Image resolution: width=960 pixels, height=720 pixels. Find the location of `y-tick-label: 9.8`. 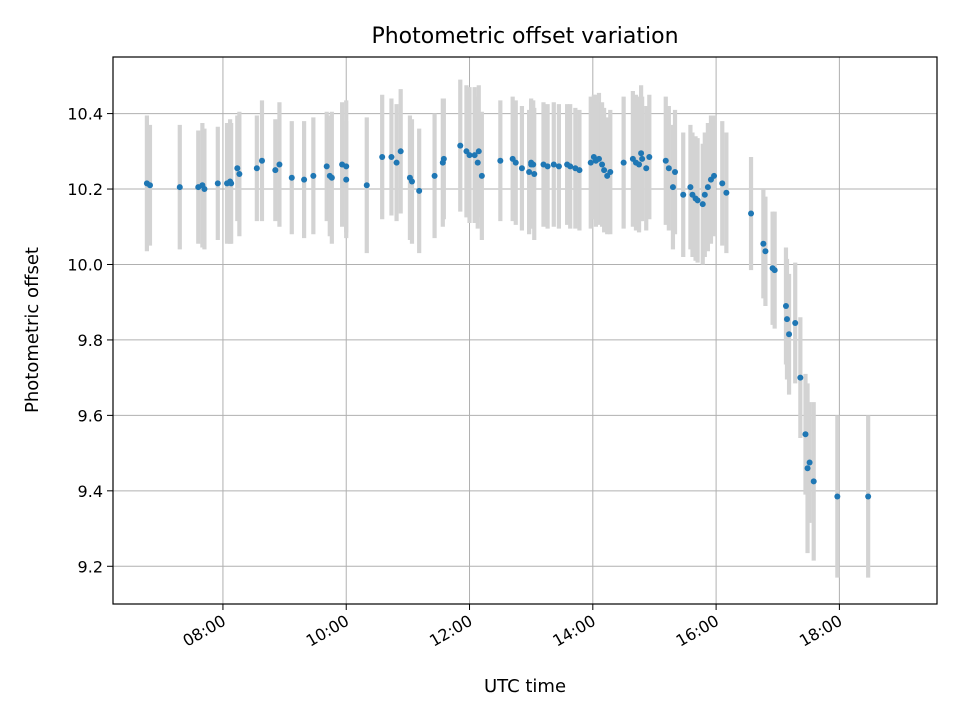

y-tick-label: 9.8 is located at coordinates (90, 340).